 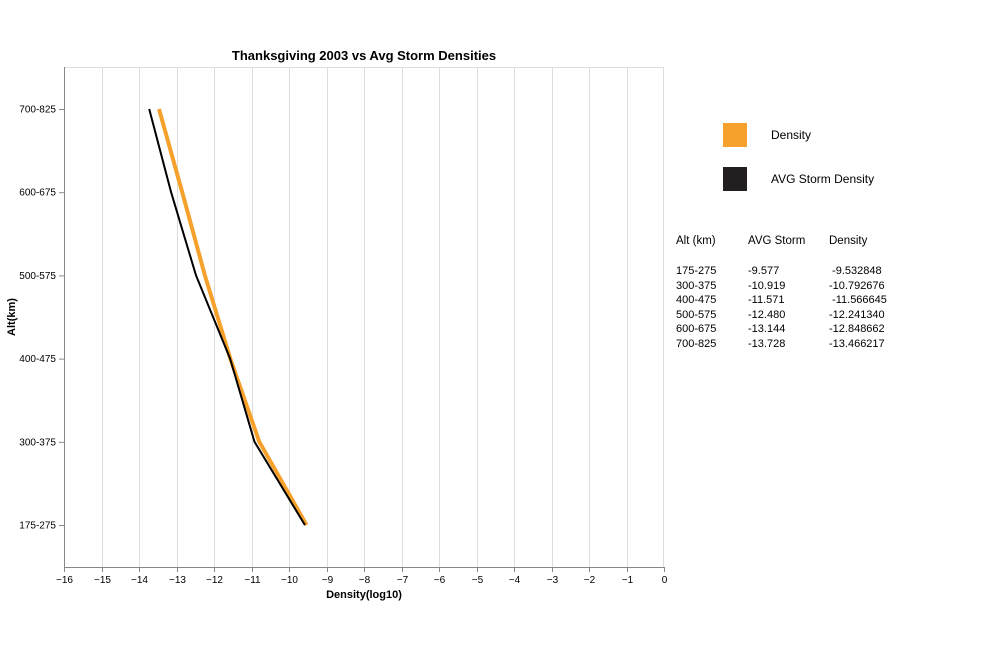 I want to click on table-cell-density: -9.532848, so click(x=855, y=271).